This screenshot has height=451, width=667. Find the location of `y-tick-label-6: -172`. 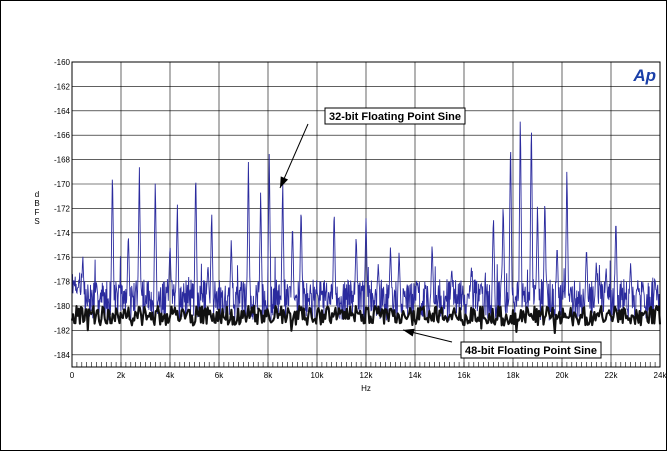

y-tick-label-6: -172 is located at coordinates (62, 208).